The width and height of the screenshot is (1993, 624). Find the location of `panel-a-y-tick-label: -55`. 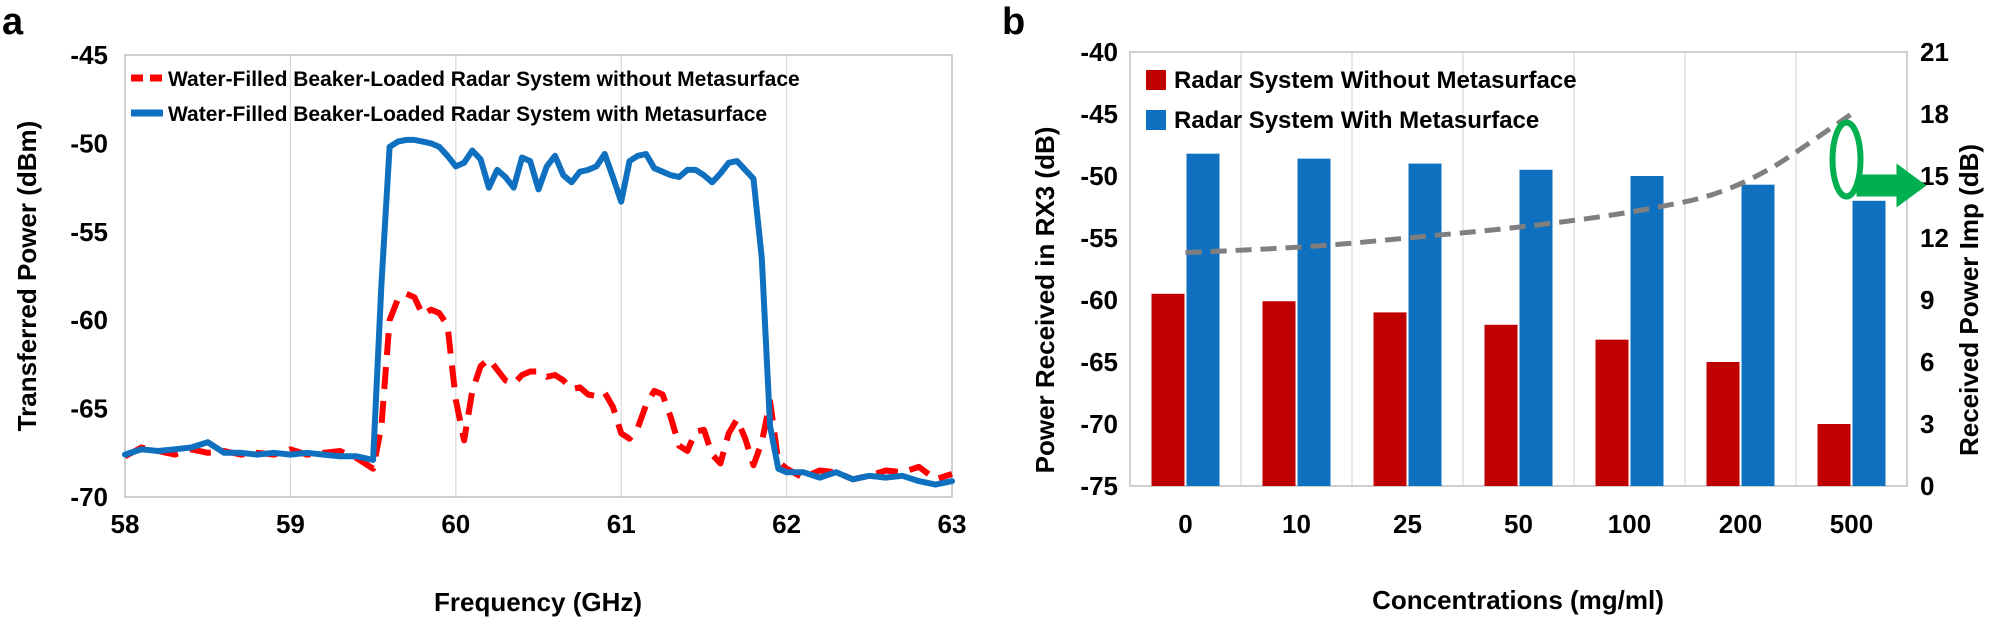

panel-a-y-tick-label: -55 is located at coordinates (89, 232).